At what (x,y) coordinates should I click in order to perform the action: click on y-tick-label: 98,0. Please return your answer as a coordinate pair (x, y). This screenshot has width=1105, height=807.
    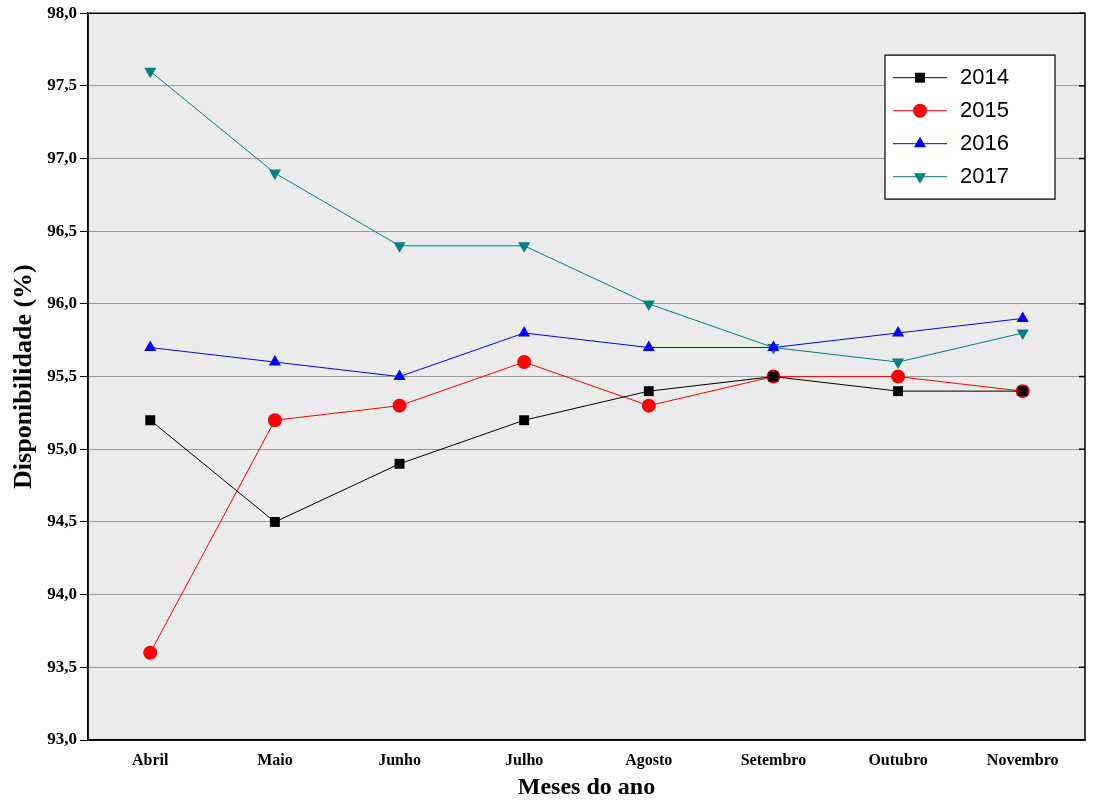
    Looking at the image, I should click on (62, 12).